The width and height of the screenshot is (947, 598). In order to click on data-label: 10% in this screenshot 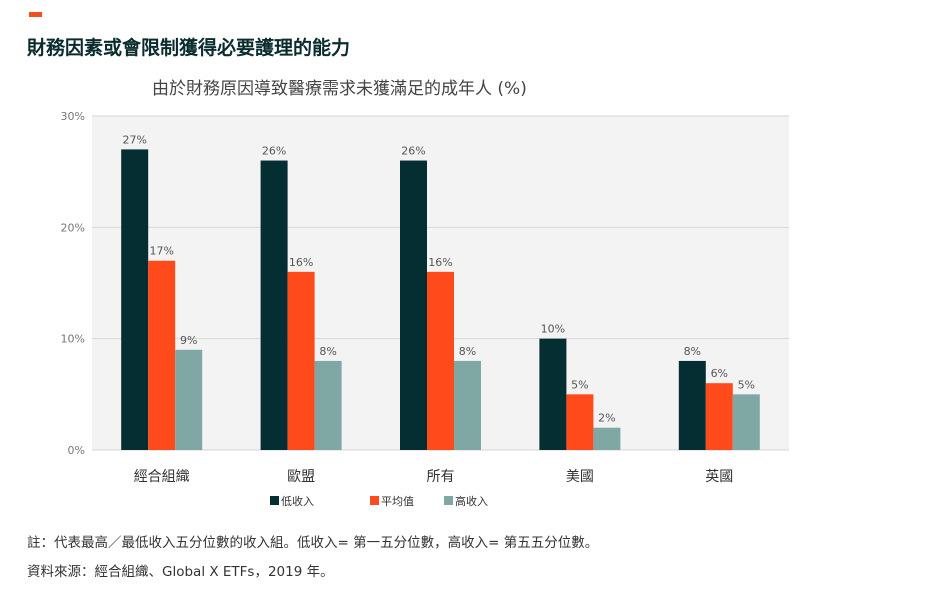, I will do `click(553, 329)`.